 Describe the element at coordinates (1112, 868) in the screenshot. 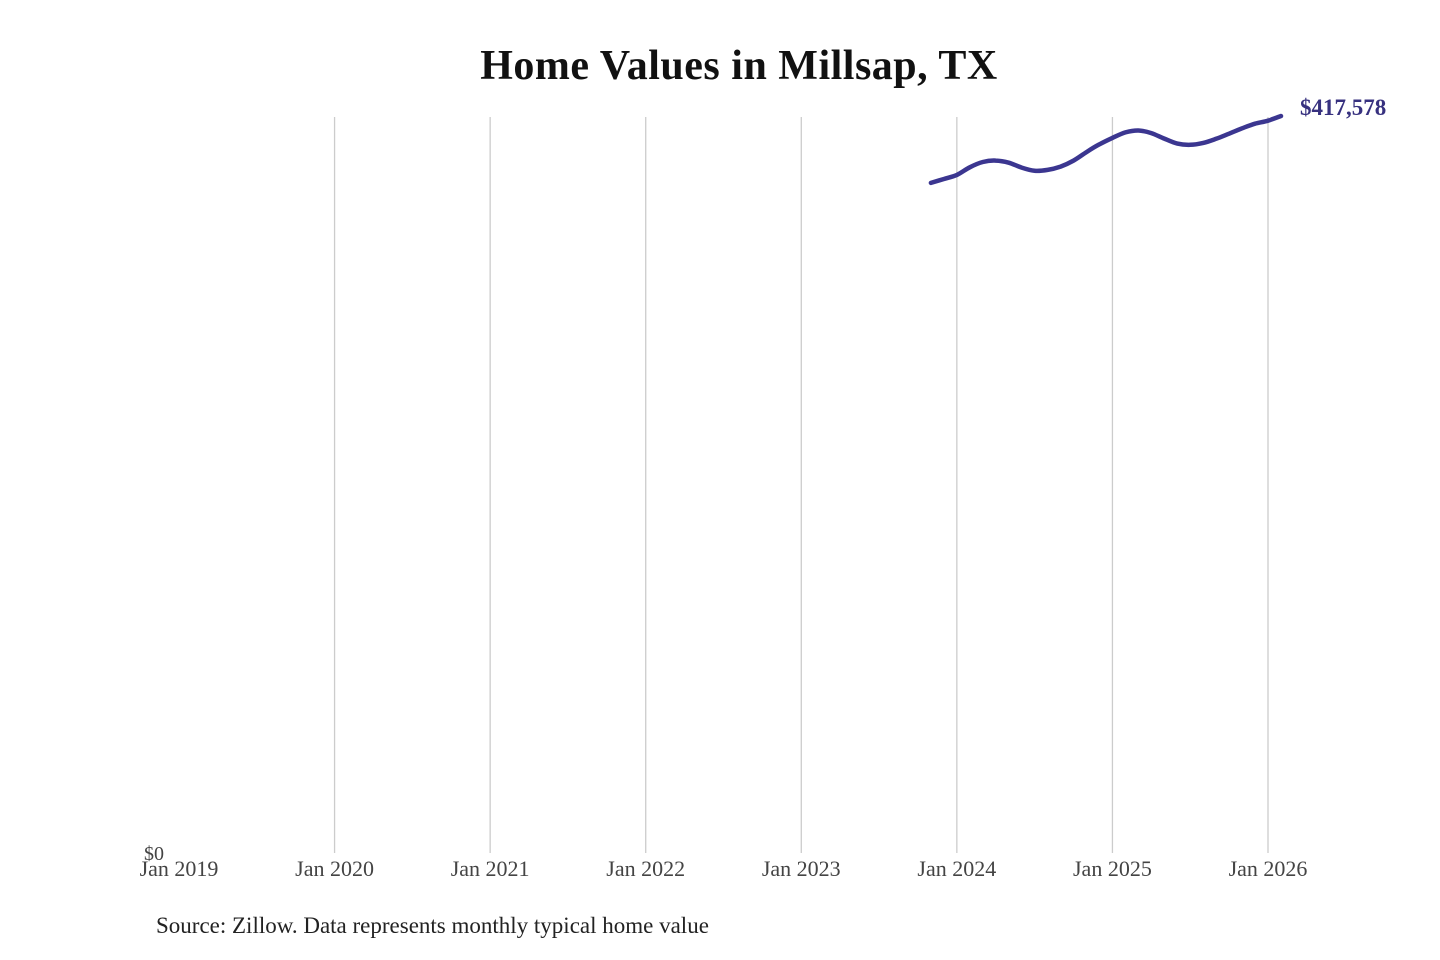

I see `x-axis-tick-label: Jan 2025` at that location.